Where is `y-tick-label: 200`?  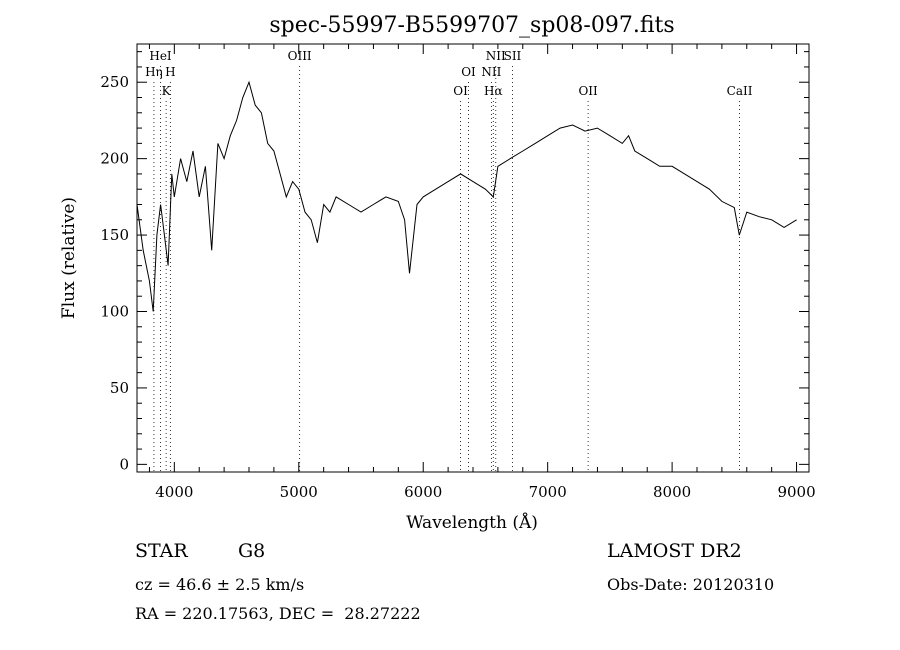 y-tick-label: 200 is located at coordinates (114, 159).